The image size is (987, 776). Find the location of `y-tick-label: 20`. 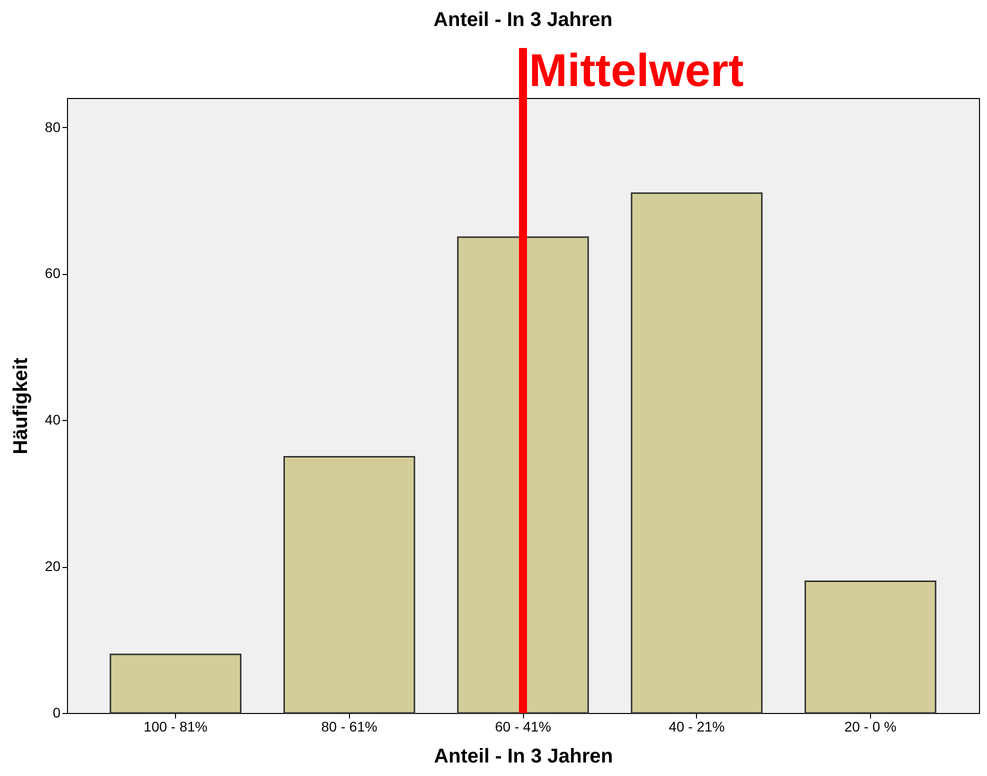

y-tick-label: 20 is located at coordinates (52, 566).